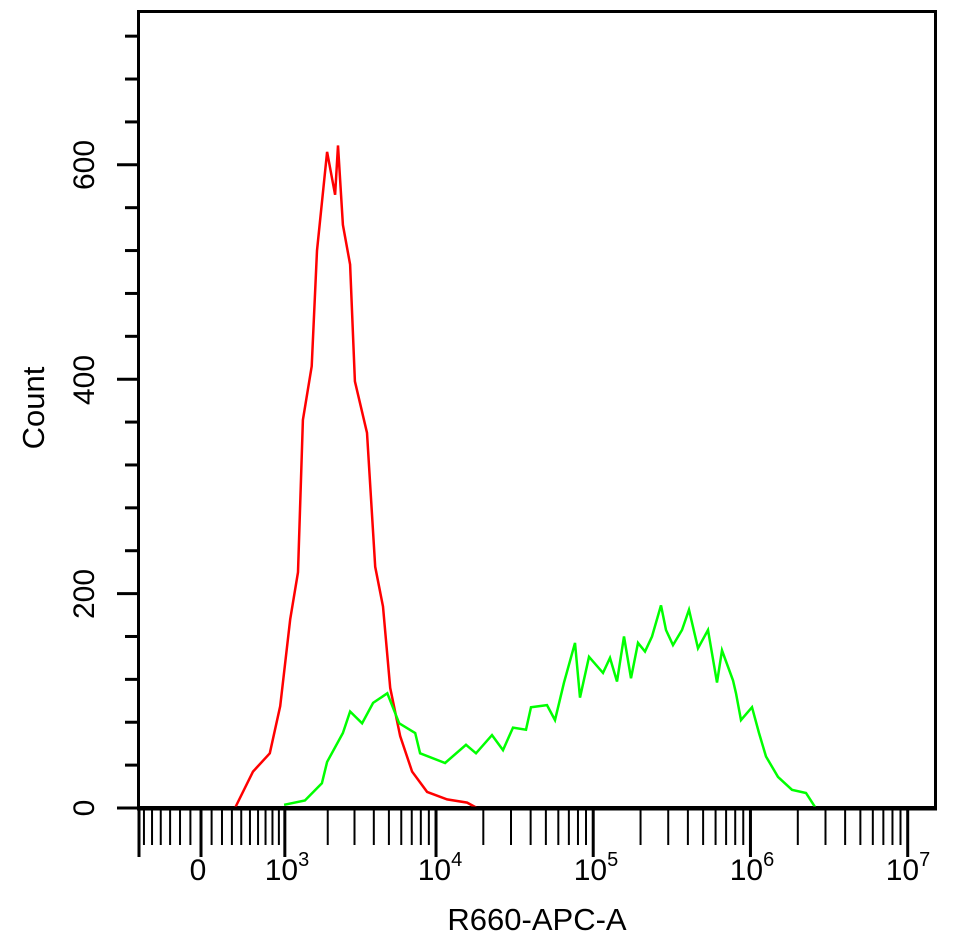 This screenshot has width=963, height=940. Describe the element at coordinates (84, 165) in the screenshot. I see `y-tick-label: 600` at that location.